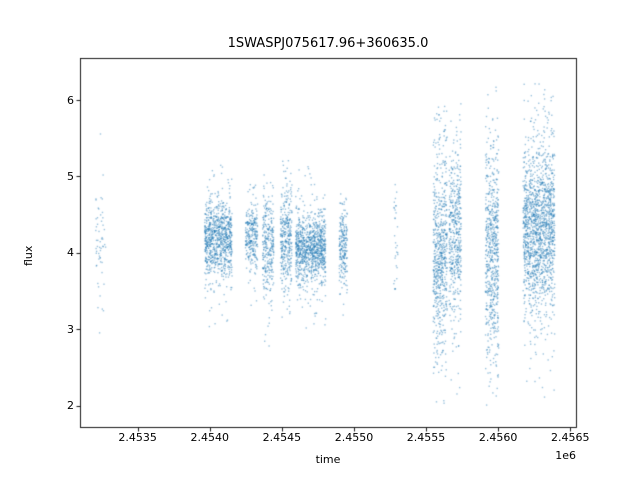 The image size is (640, 480). Describe the element at coordinates (28, 255) in the screenshot. I see `y-axis-label: flux` at that location.